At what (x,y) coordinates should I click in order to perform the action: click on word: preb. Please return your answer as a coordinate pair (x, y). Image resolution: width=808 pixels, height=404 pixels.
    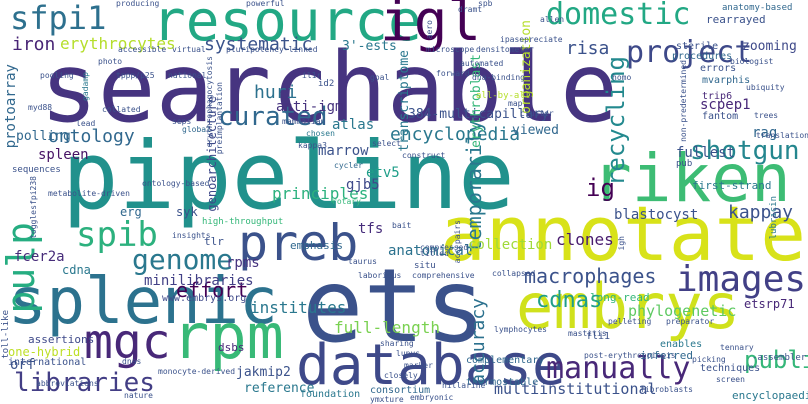
    Looking at the image, I should click on (298, 243).